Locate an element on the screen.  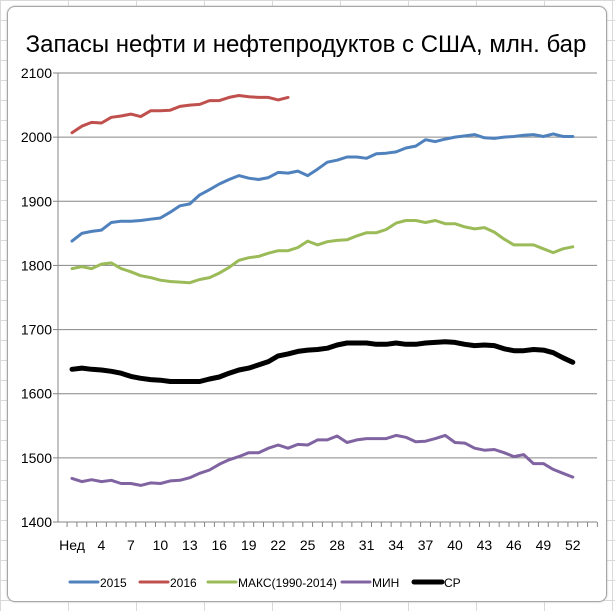
y-tick-label: 1900 is located at coordinates (36, 201).